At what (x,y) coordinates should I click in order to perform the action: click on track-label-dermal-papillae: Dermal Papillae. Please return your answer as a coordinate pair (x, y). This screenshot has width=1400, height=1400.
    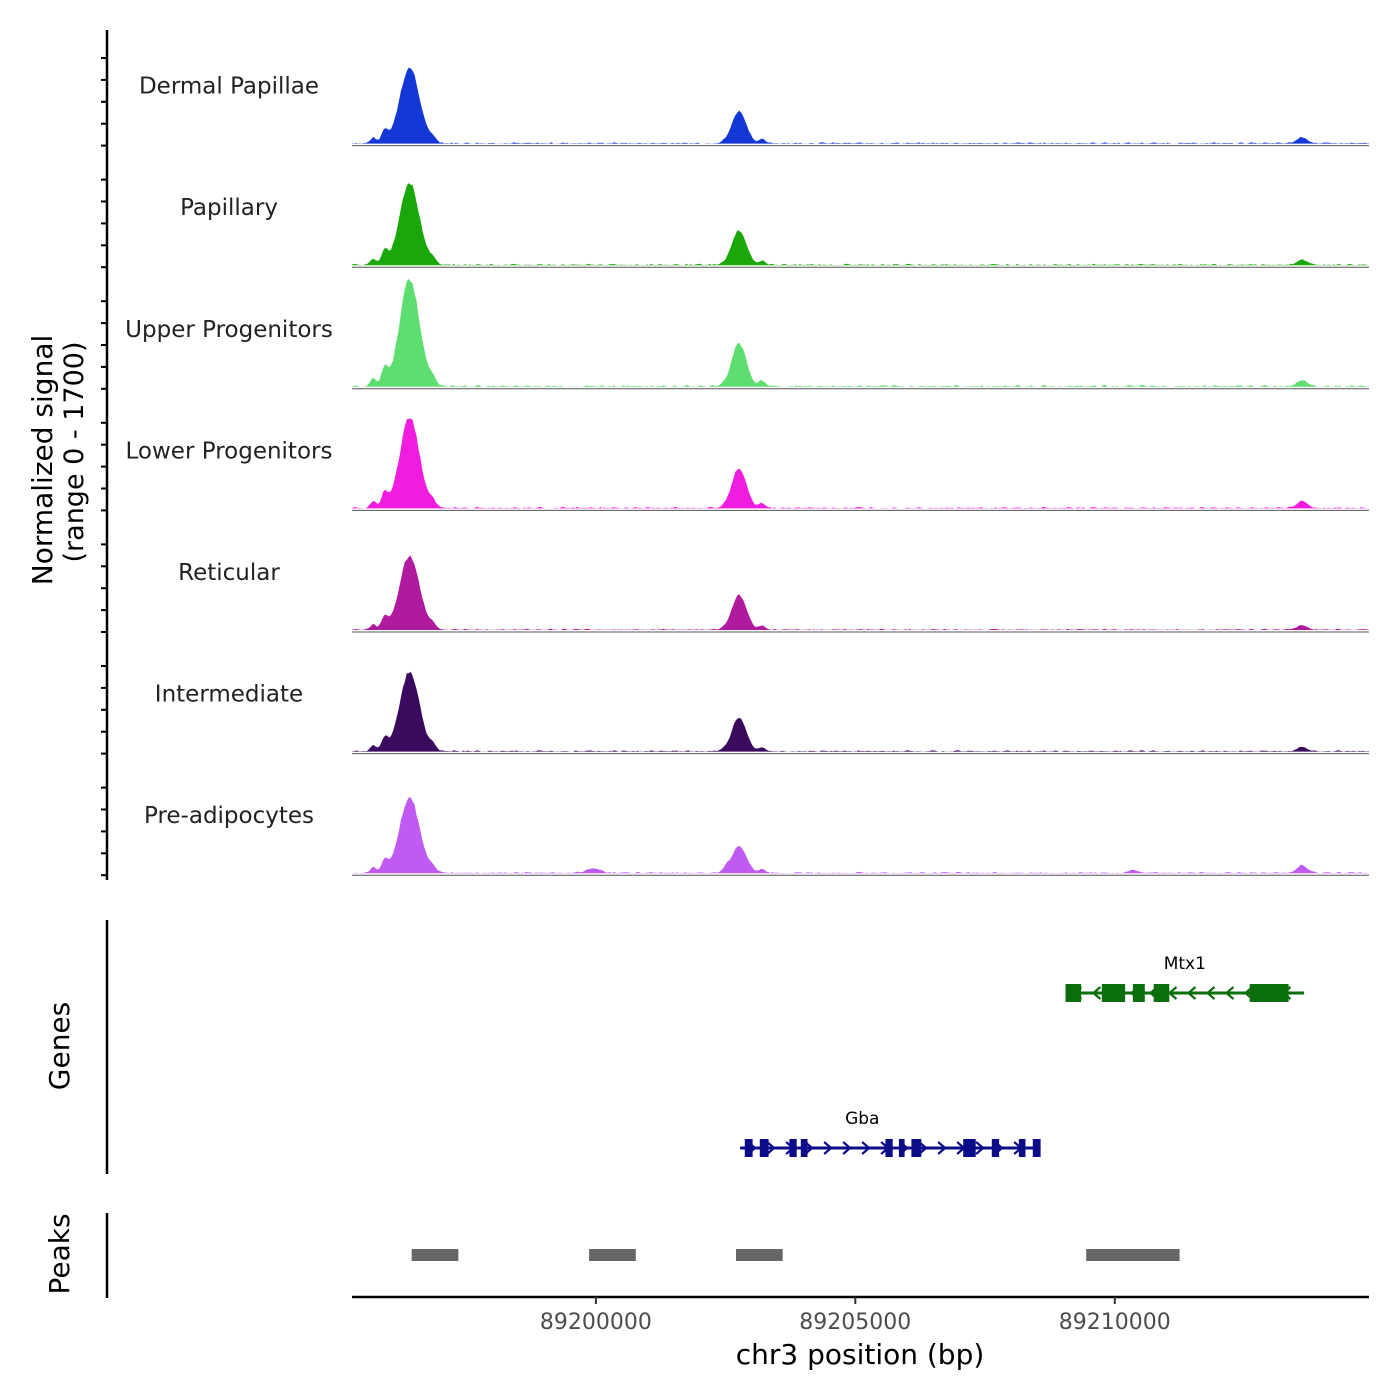
    Looking at the image, I should click on (229, 87).